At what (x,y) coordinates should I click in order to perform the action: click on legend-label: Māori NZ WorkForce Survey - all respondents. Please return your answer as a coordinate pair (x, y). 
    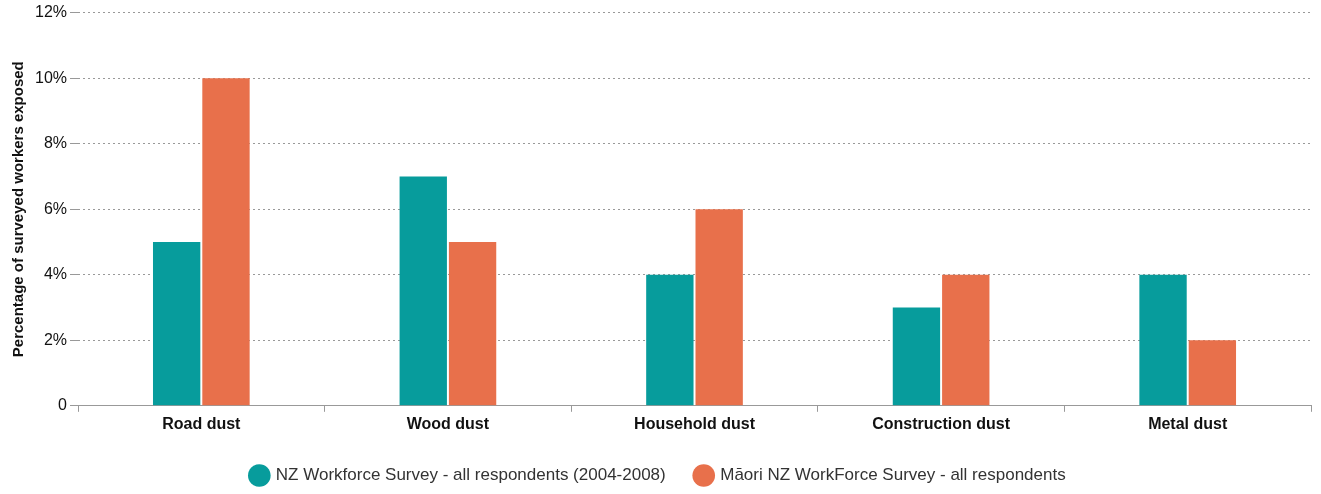
    Looking at the image, I should click on (893, 475).